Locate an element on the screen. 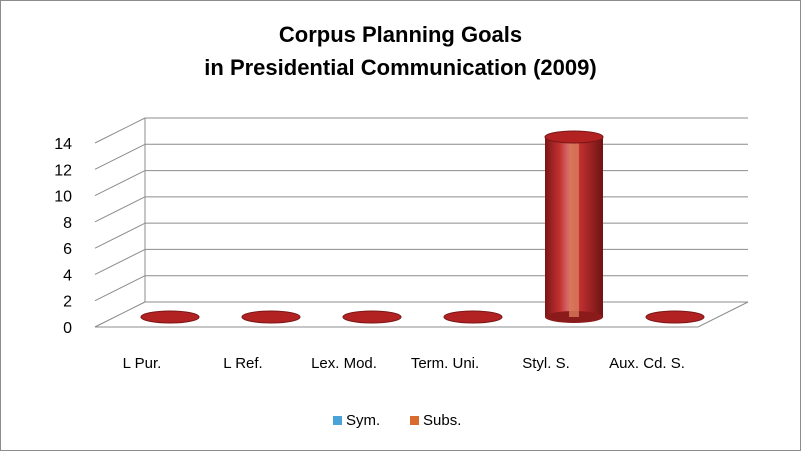 This screenshot has width=801, height=451. x-category-label: Term. Uni. is located at coordinates (445, 363).